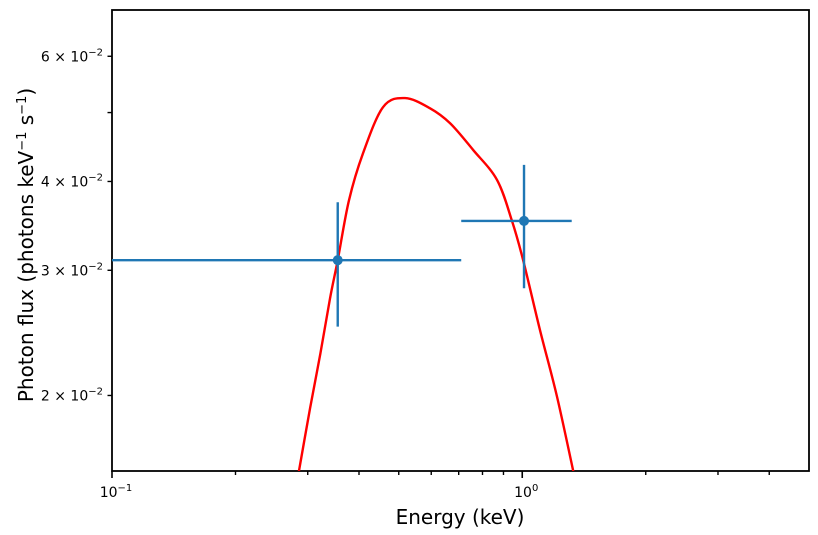 The image size is (818, 535). What do you see at coordinates (72, 270) in the screenshot?
I see `y-tick-label: 3 × 10⁻²` at bounding box center [72, 270].